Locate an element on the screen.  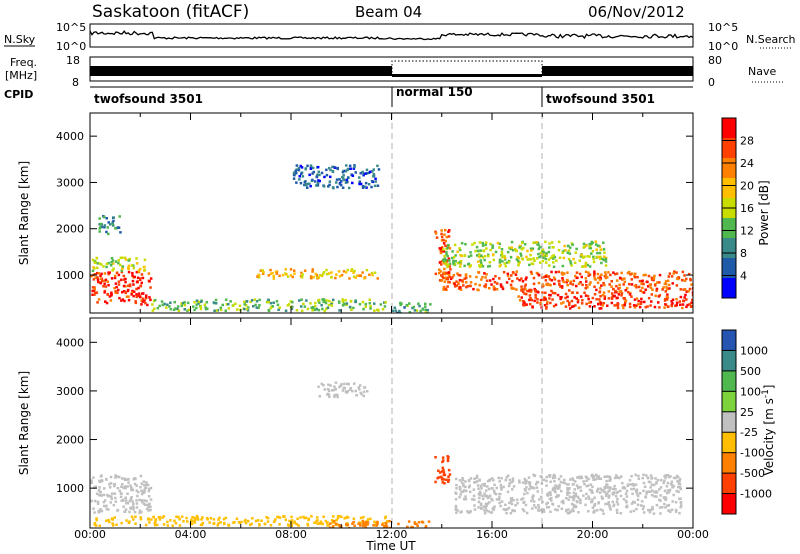
velocity-colorbar-label-superscript: -1 is located at coordinates (766, 393).